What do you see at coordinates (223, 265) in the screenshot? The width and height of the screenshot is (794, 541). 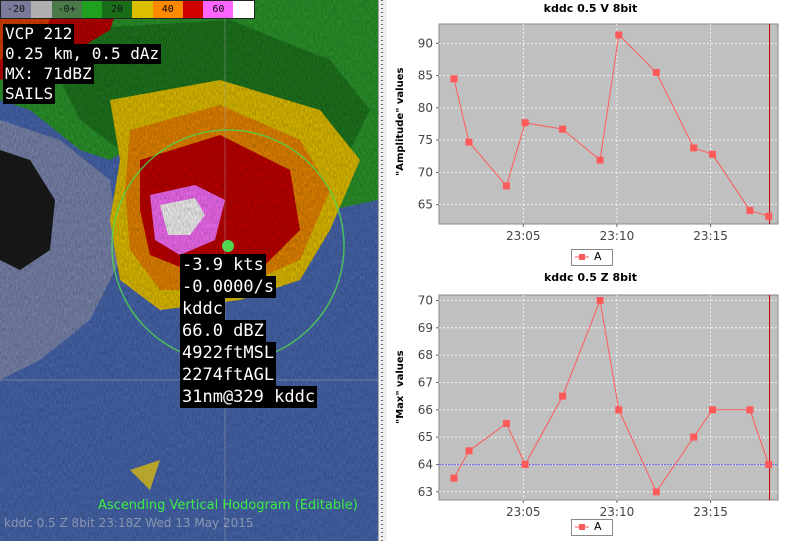 I see `probe-velocity: -3.9 kts` at bounding box center [223, 265].